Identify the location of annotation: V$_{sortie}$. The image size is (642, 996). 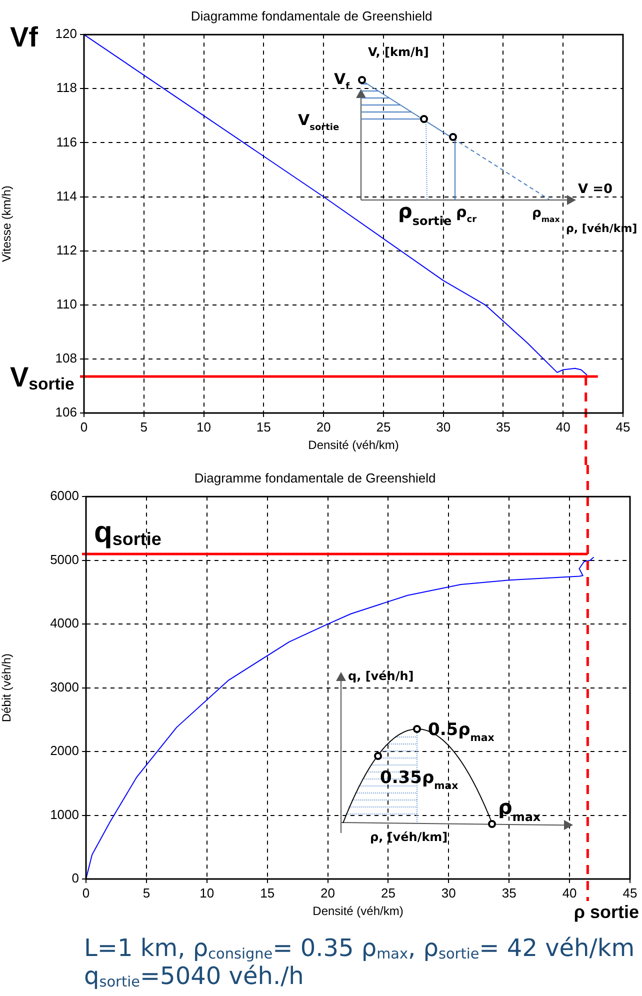
(319, 122).